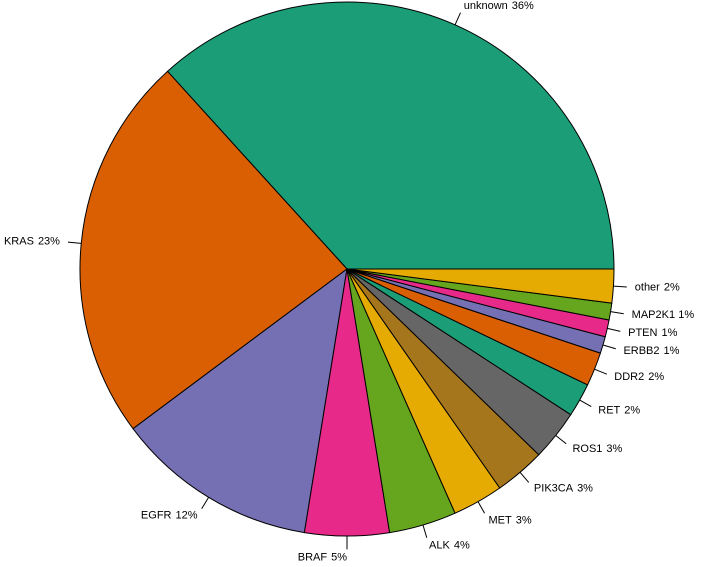 The height and width of the screenshot is (567, 704). I want to click on slice-category: PTEN, so click(642, 333).